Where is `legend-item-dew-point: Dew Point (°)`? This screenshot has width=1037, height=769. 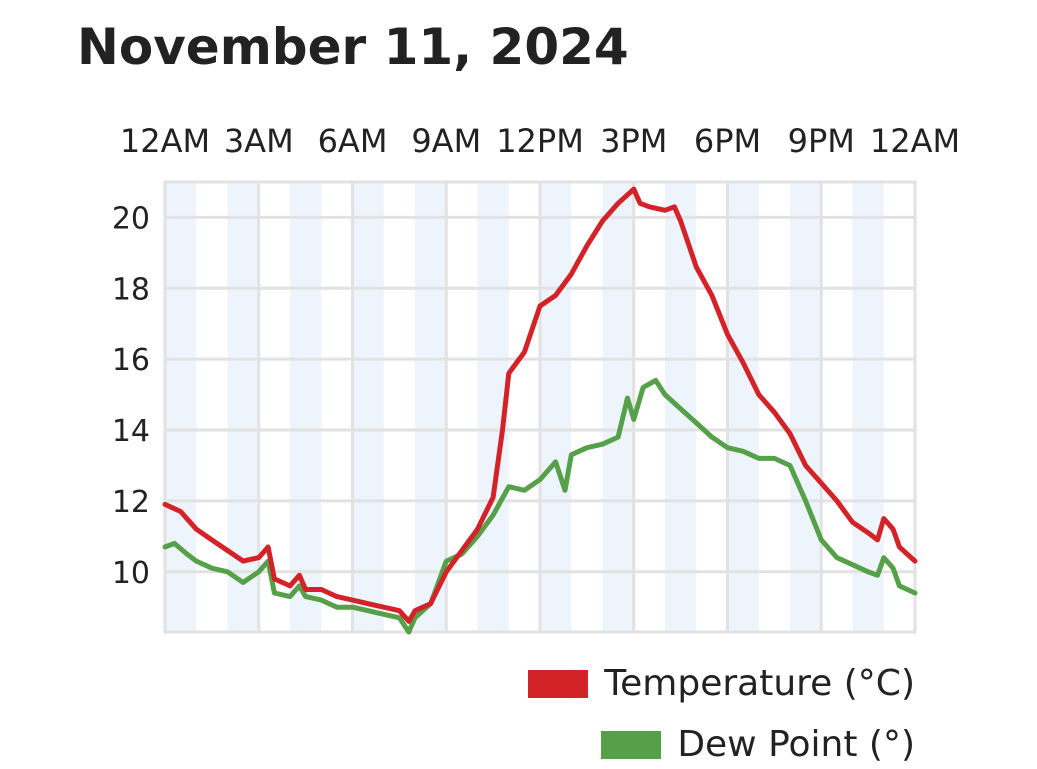 legend-item-dew-point: Dew Point (°) is located at coordinates (758, 744).